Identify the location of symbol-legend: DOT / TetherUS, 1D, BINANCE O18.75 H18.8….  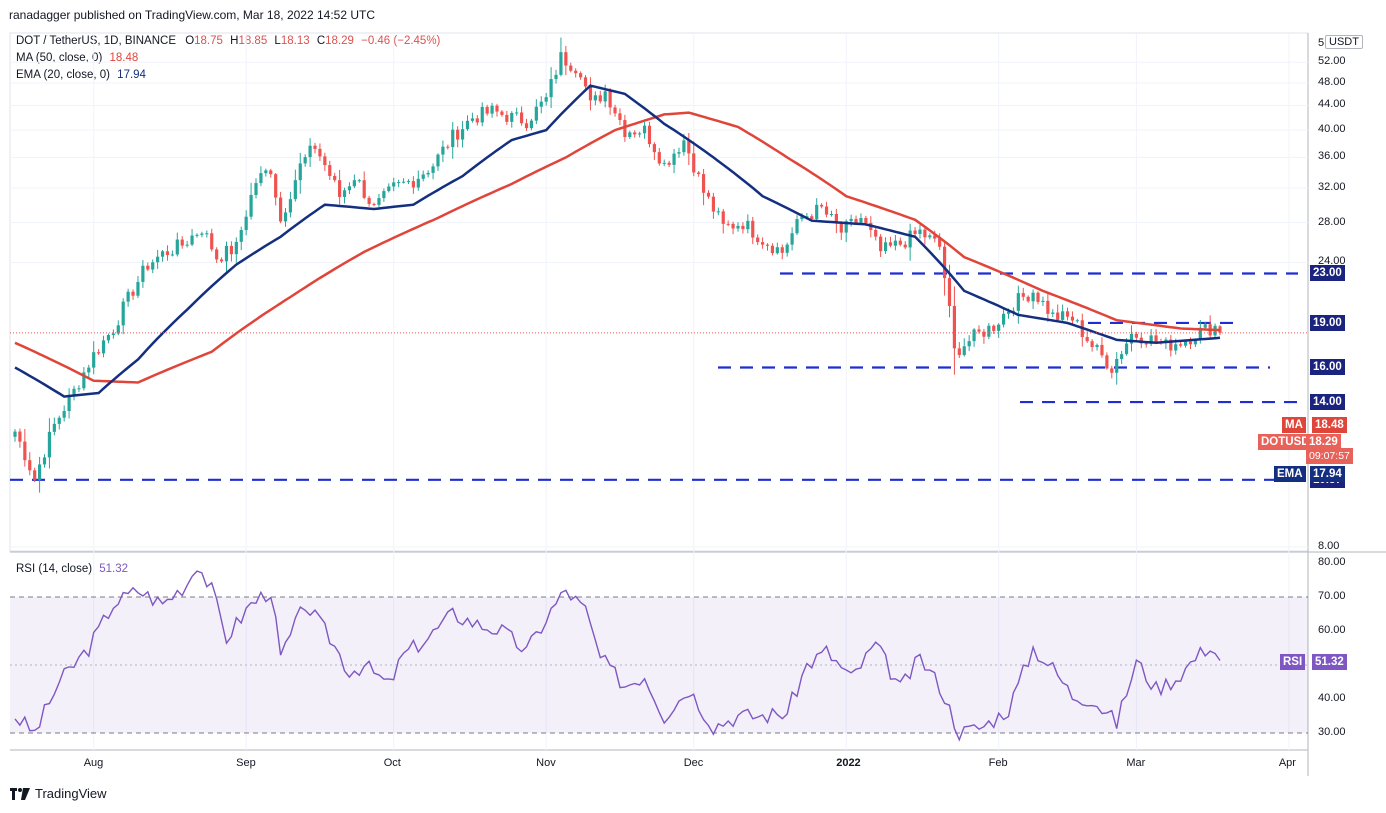
(228, 41).